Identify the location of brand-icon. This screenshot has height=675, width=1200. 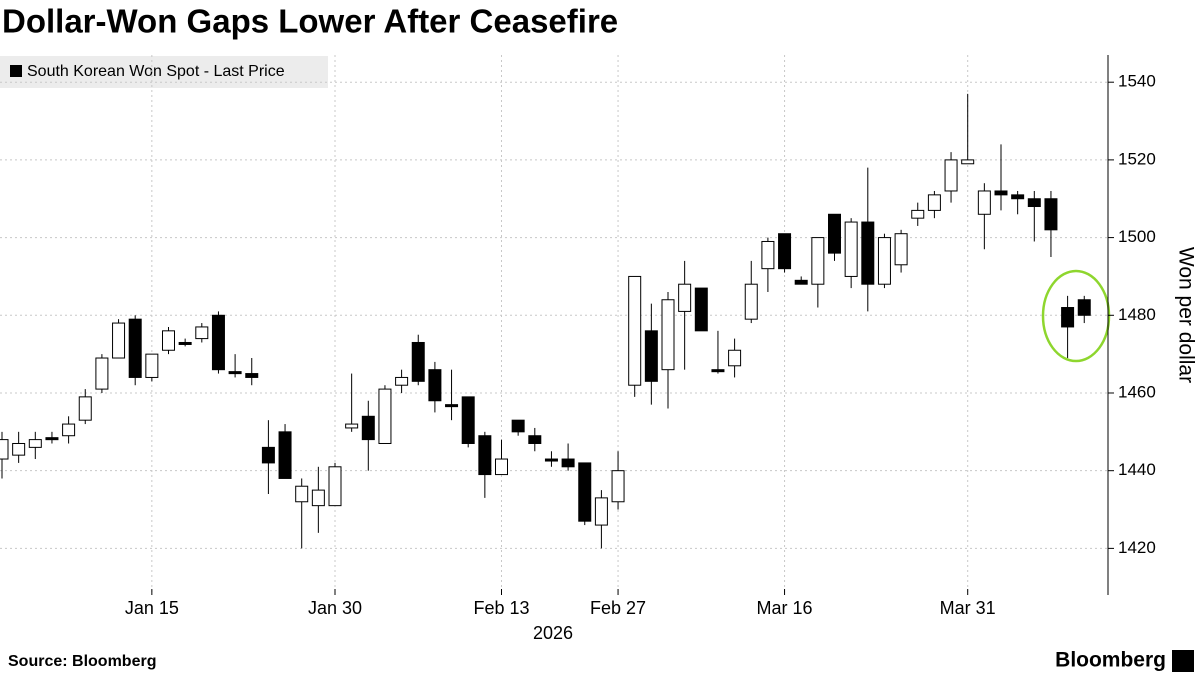
(1183, 661).